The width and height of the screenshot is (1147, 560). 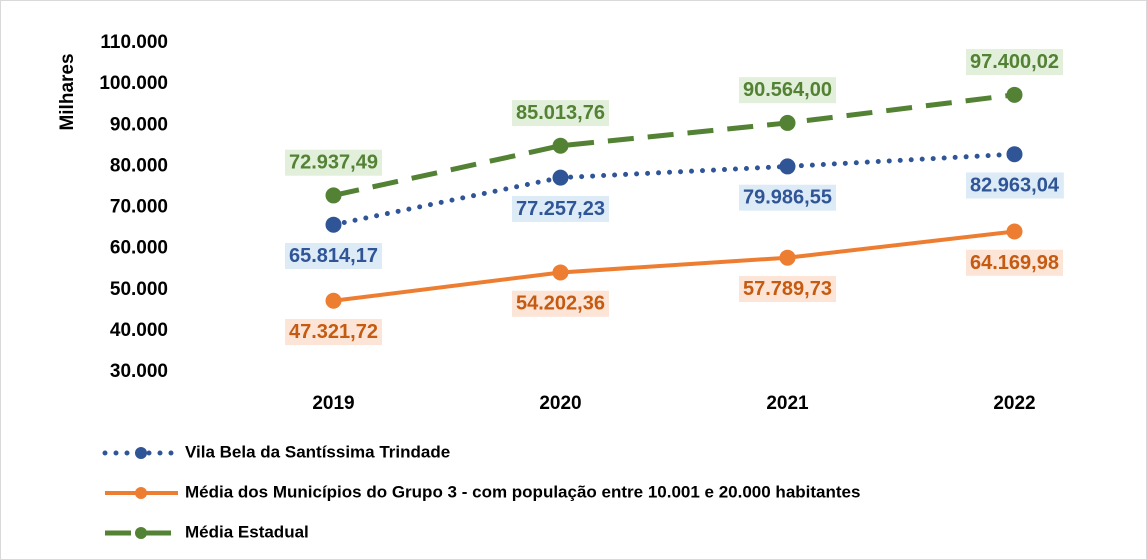 I want to click on data-label-text: 47.321,72, so click(x=333, y=332).